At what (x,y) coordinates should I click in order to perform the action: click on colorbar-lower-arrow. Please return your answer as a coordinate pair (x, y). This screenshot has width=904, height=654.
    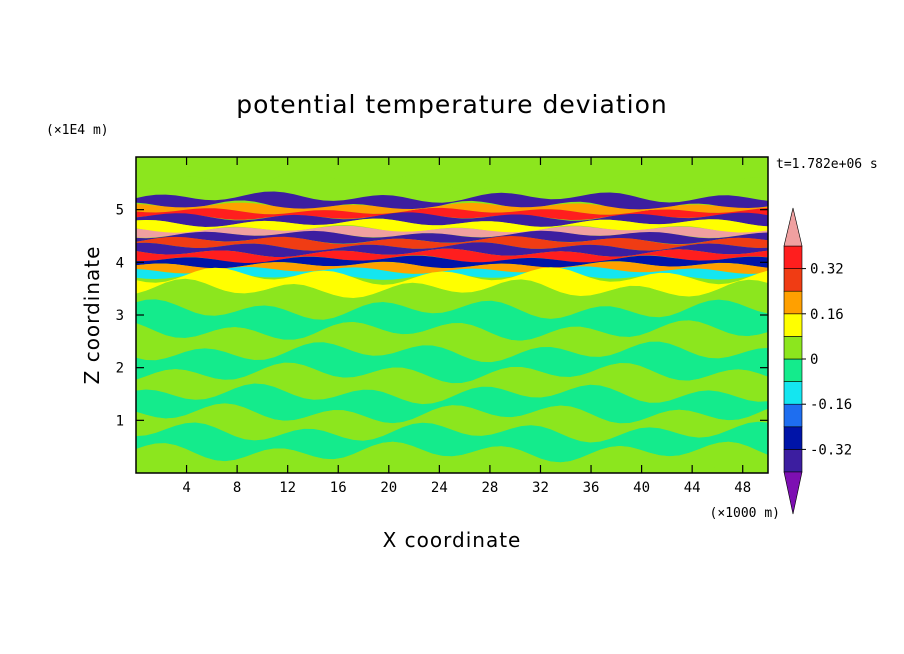
    Looking at the image, I should click on (793, 493).